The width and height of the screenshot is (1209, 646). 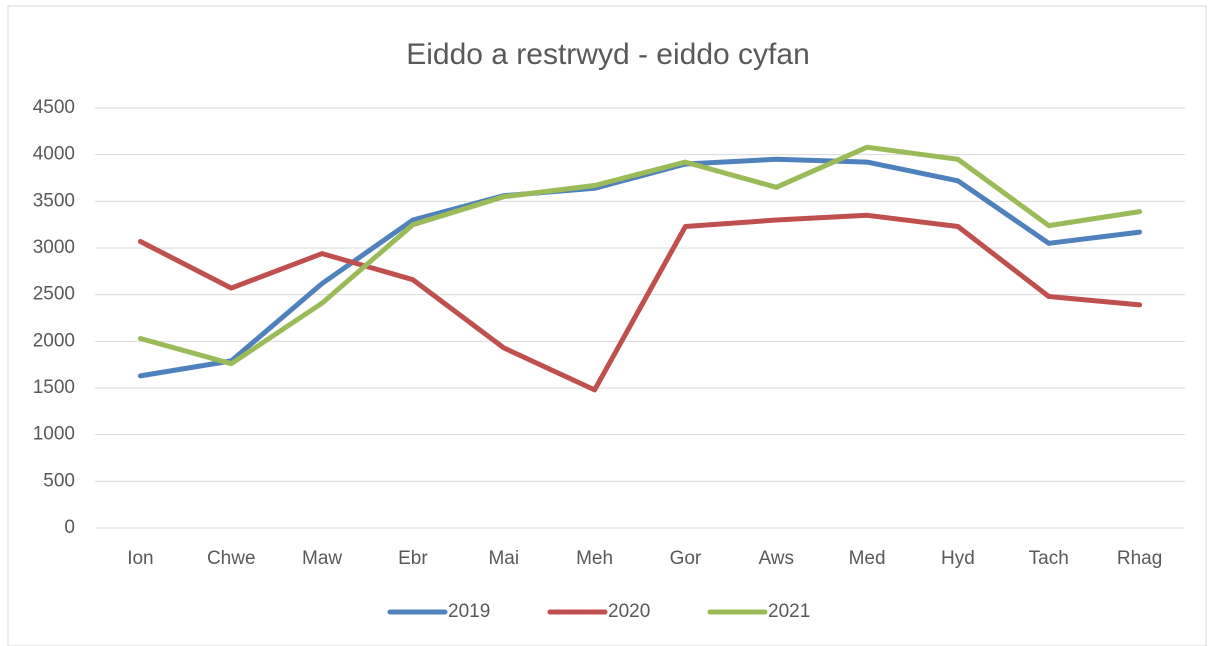 I want to click on y-tick-label: 1000, so click(x=54, y=434).